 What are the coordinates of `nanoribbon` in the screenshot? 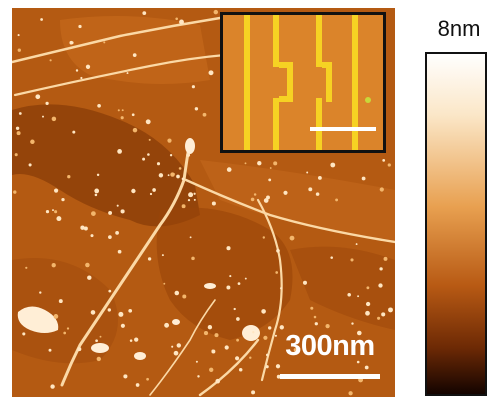 It's located at (117, 40).